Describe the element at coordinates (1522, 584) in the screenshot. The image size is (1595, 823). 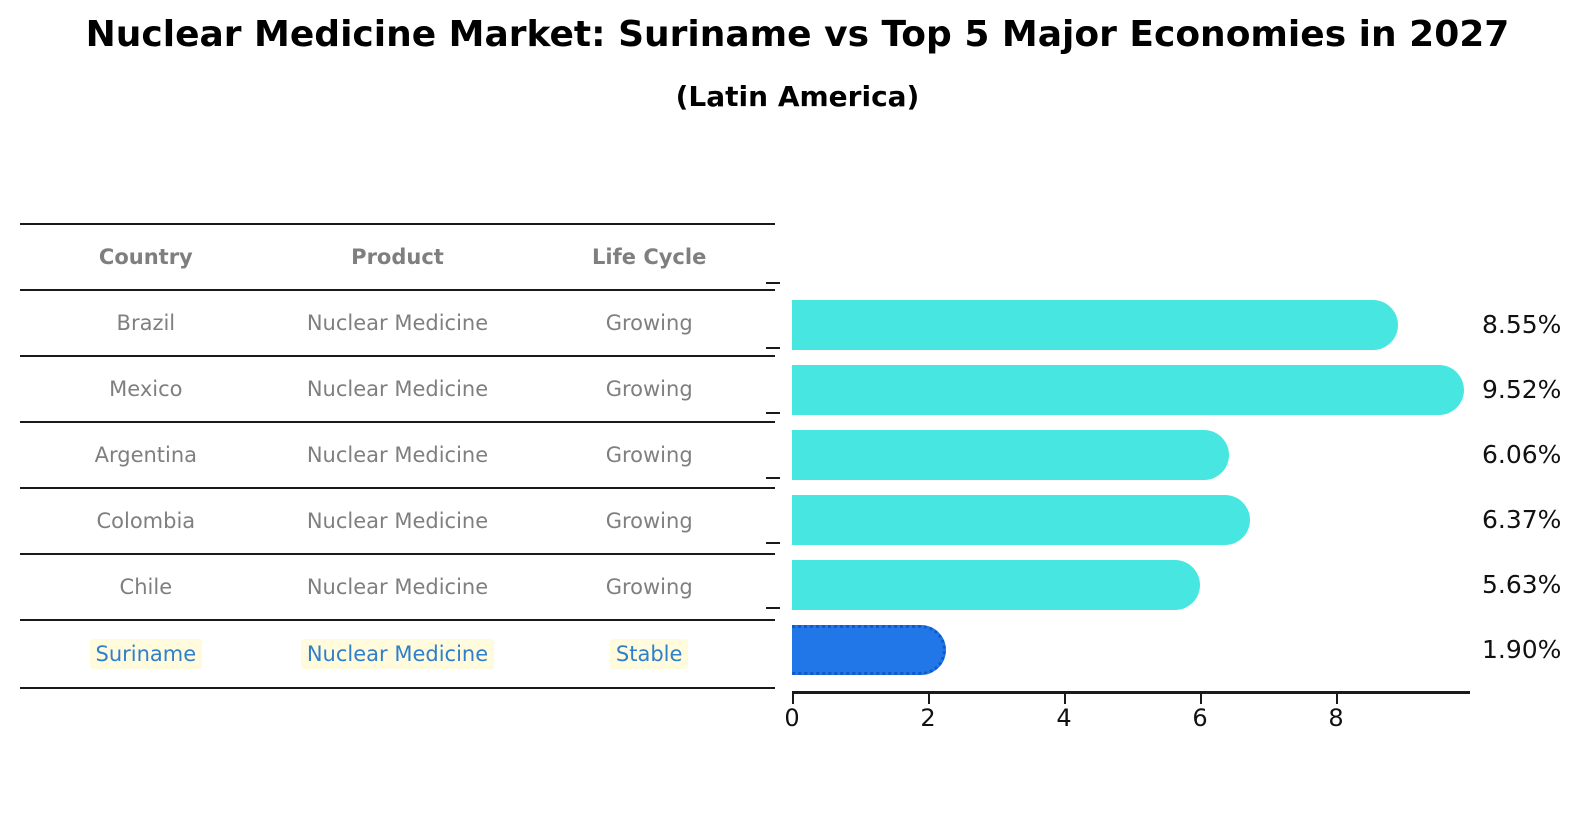
I see `value-label-chile: 5.63%` at that location.